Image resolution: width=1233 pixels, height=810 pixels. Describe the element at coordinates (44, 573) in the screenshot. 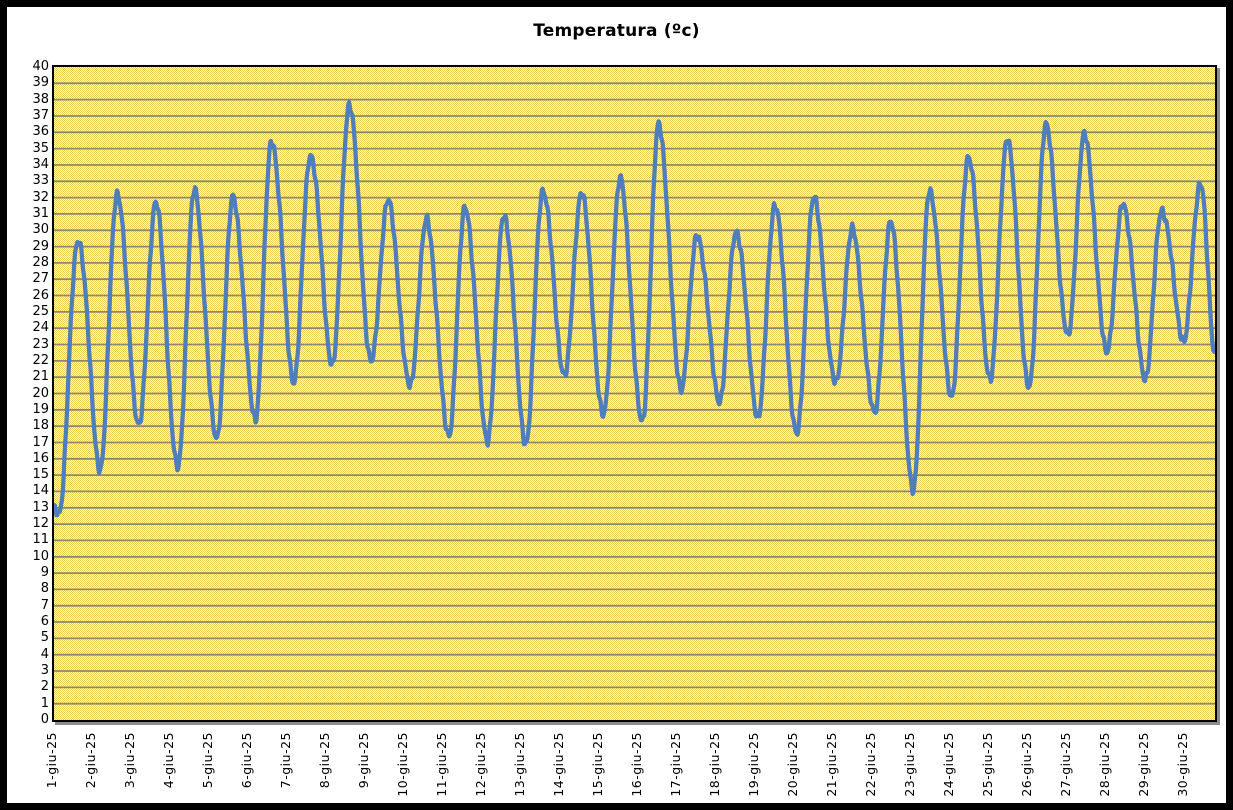

I see `y-tick-label: 9` at that location.